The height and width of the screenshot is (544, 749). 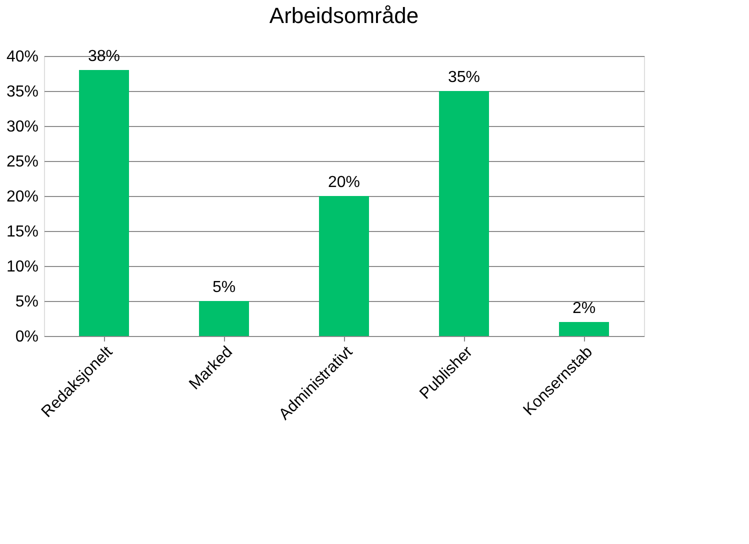 I want to click on y-tick-label: 0%, so click(x=26, y=337).